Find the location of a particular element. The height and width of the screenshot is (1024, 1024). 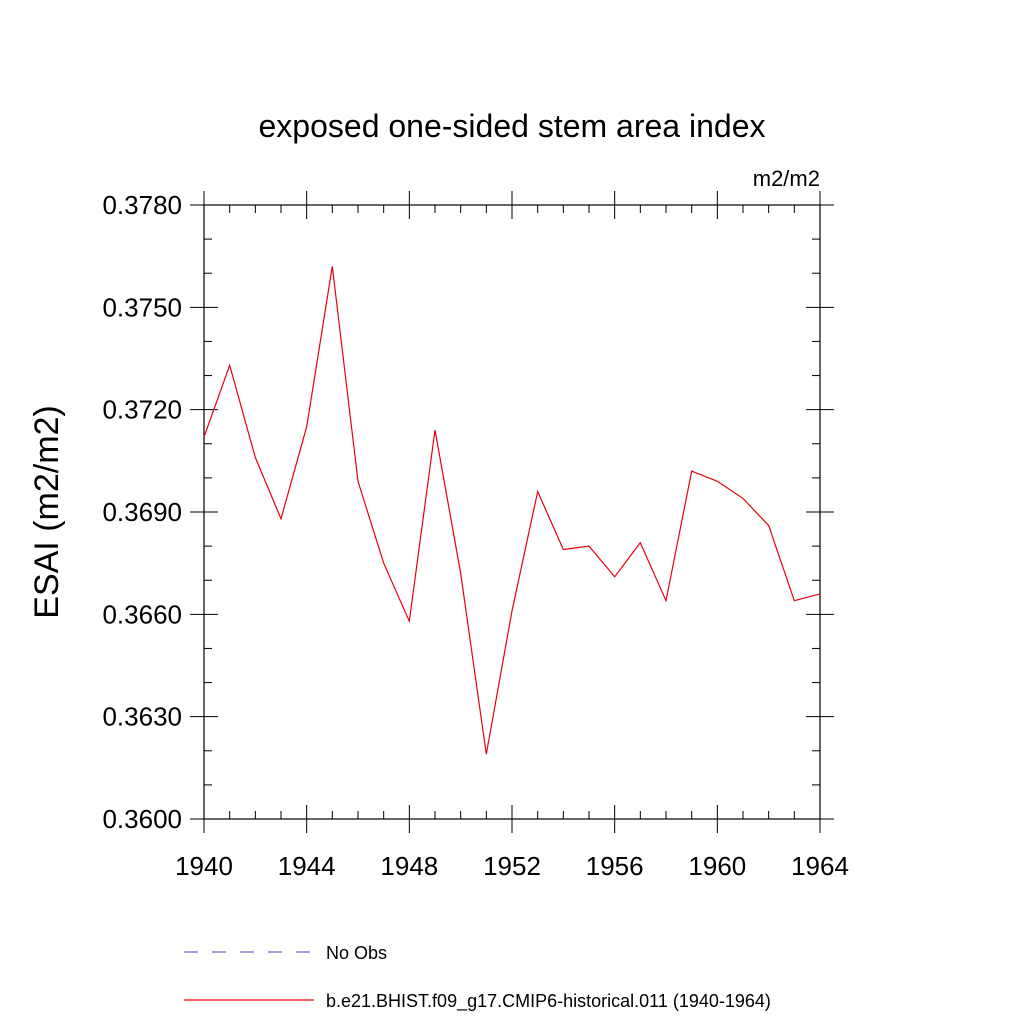

x-tick-label: 1948 is located at coordinates (409, 866).